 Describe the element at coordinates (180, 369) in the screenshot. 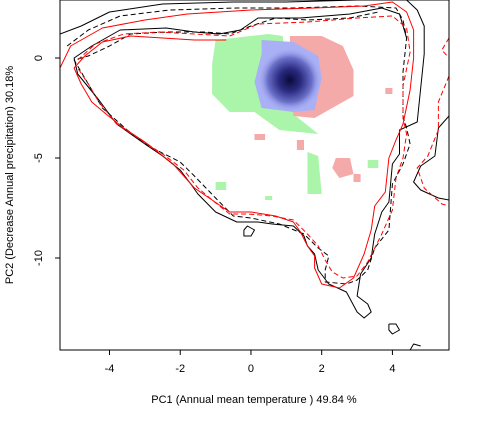

I see `x-tick-label: -2` at that location.